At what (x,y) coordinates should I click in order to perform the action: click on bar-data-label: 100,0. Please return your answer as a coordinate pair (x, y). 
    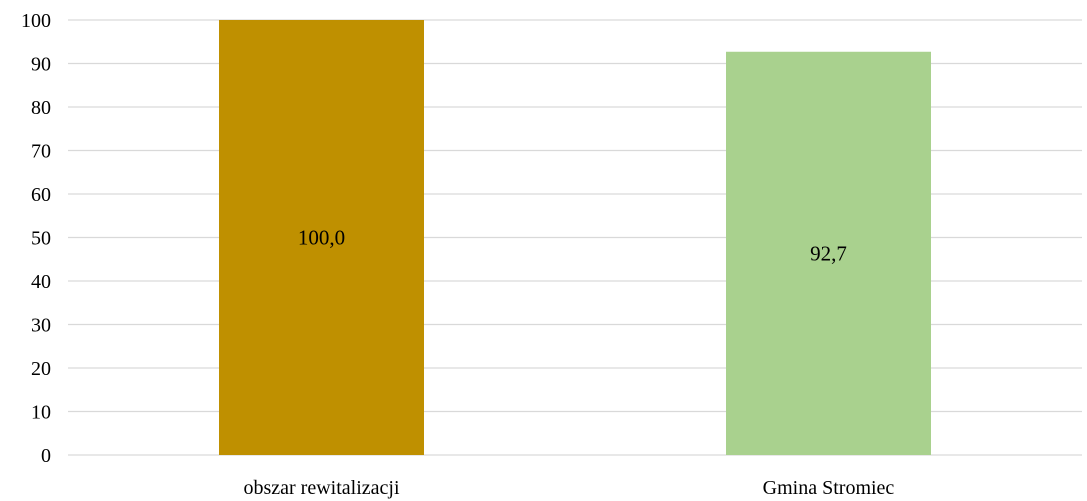
    Looking at the image, I should click on (321, 238).